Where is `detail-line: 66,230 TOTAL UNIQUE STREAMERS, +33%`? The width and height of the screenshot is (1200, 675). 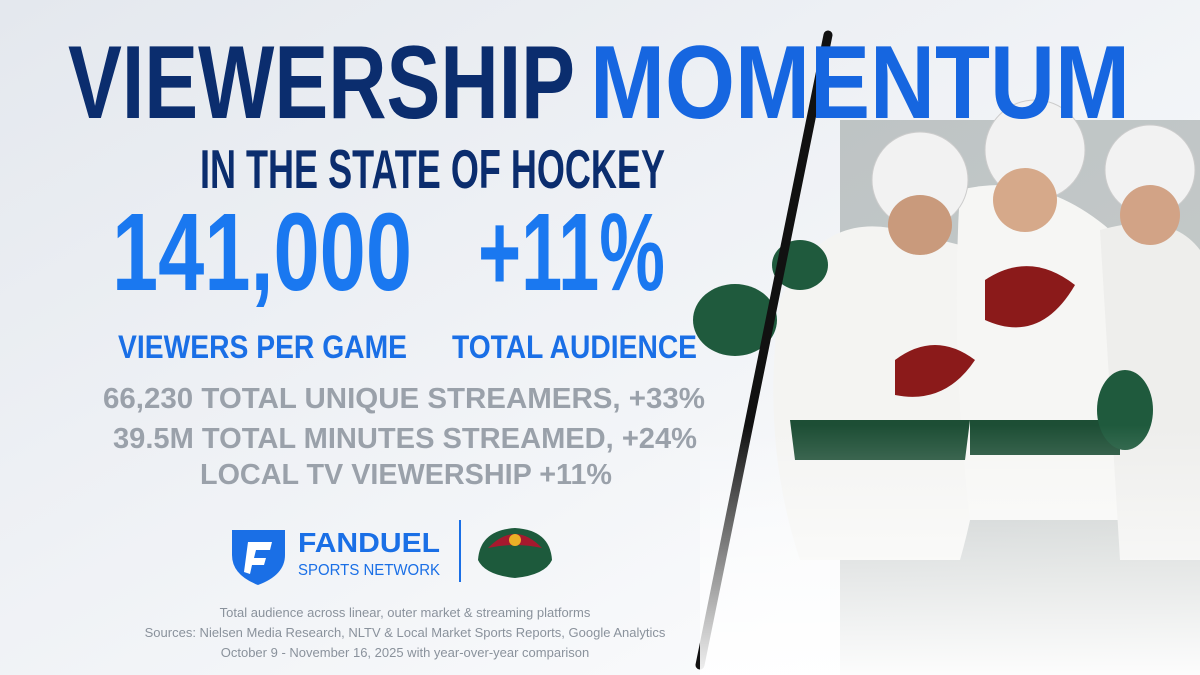
detail-line: 66,230 TOTAL UNIQUE STREAMERS, +33% is located at coordinates (404, 399).